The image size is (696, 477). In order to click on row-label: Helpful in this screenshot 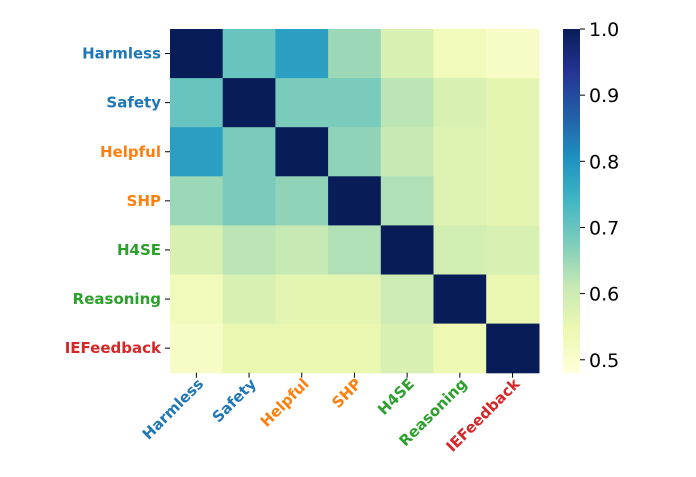, I will do `click(130, 152)`.